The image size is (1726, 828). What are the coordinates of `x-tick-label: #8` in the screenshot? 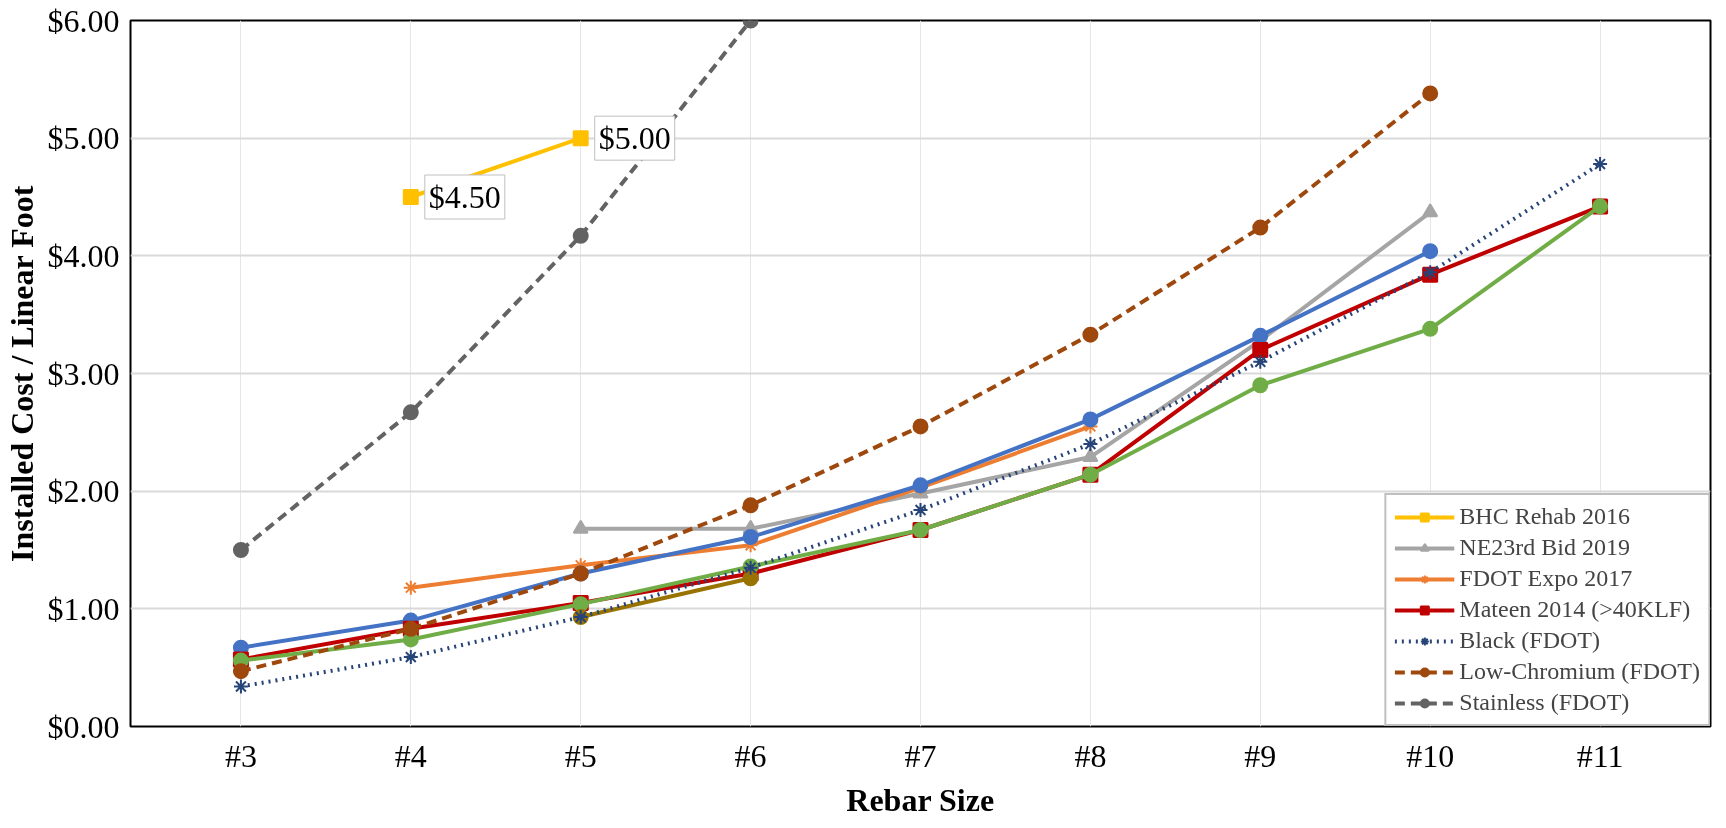 It's located at (1090, 755).